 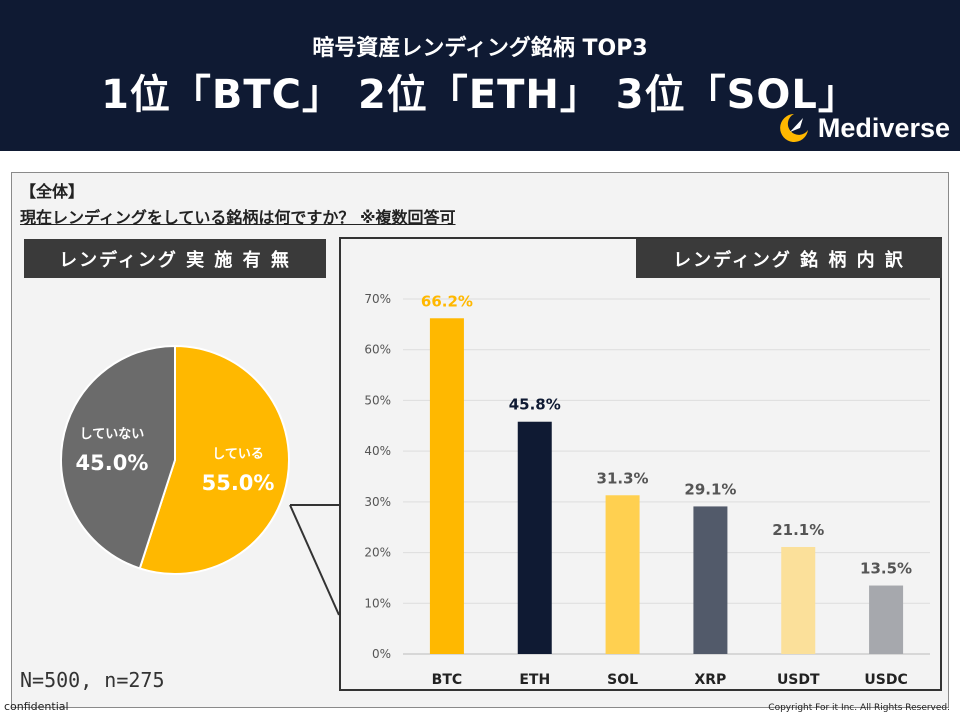 What do you see at coordinates (534, 680) in the screenshot?
I see `x-tick-label: ETH` at bounding box center [534, 680].